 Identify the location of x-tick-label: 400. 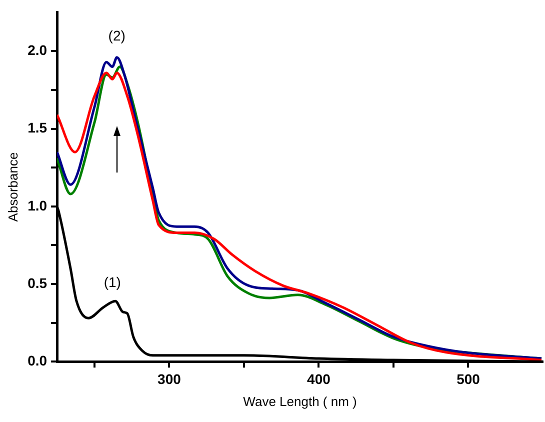
(319, 378).